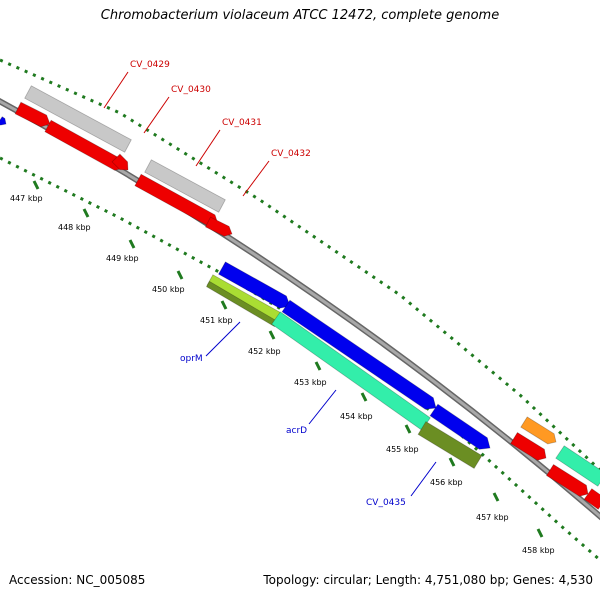 The image size is (600, 600). What do you see at coordinates (322, 407) in the screenshot?
I see `leader-line-acrd` at bounding box center [322, 407].